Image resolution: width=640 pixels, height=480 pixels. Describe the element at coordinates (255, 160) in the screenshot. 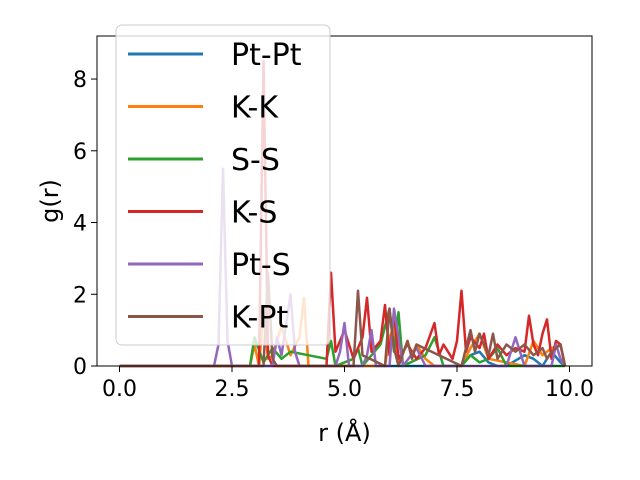

I see `legend-label-s-s: S-S` at that location.